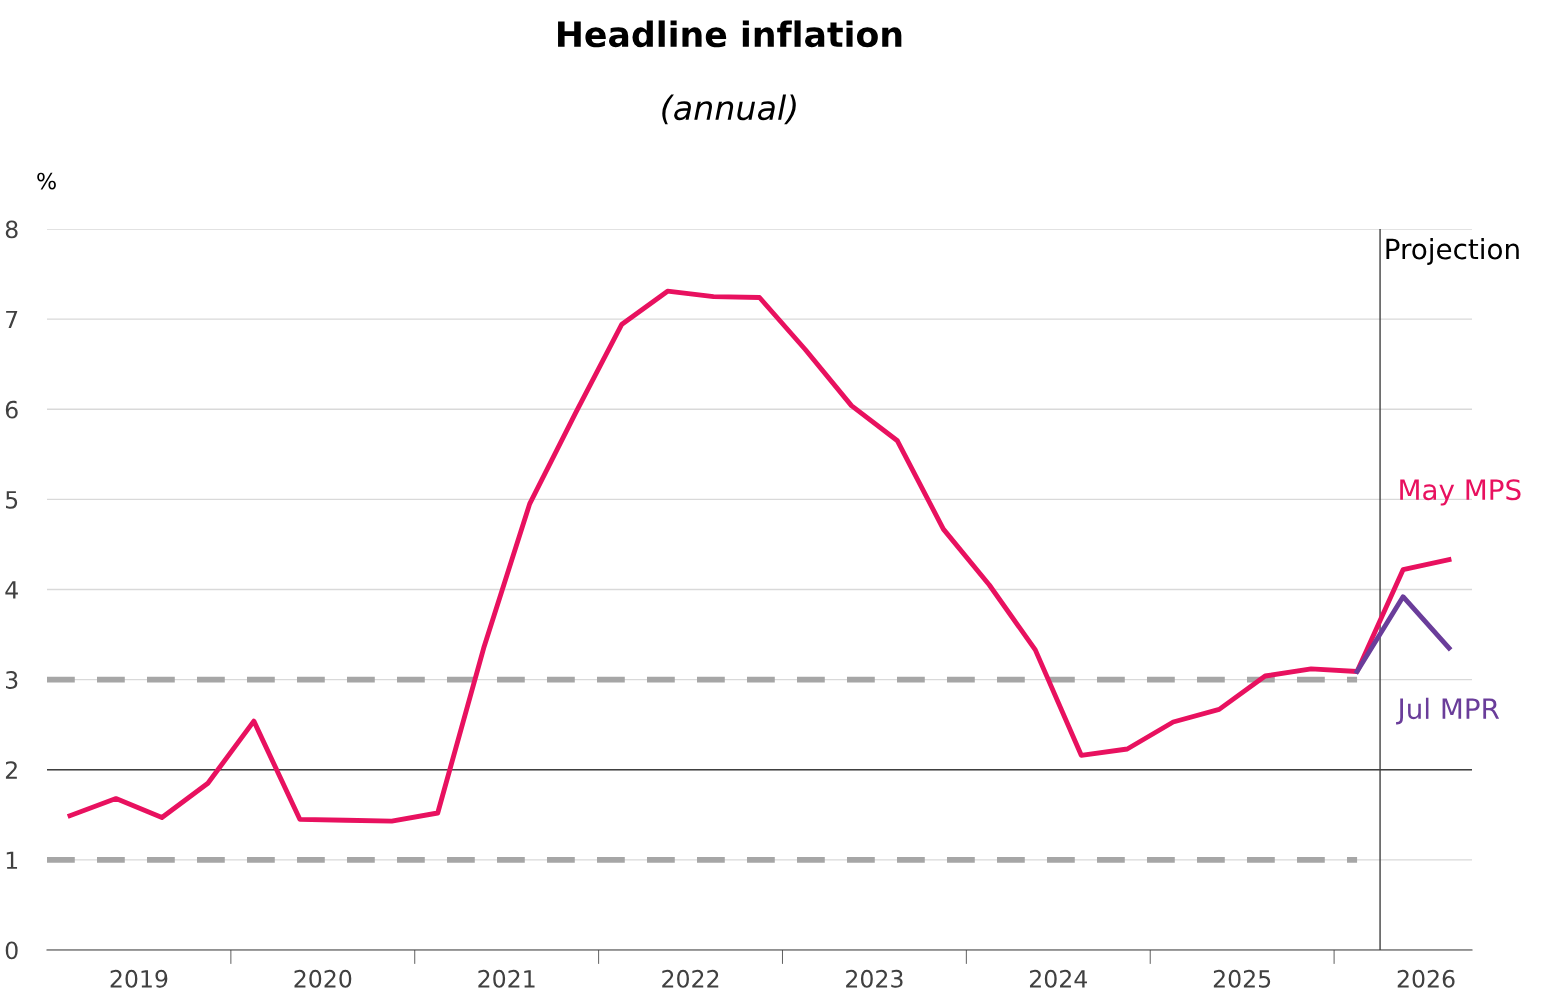 The image size is (1562, 1006). Describe the element at coordinates (46, 181) in the screenshot. I see `y-axis-title: %` at that location.